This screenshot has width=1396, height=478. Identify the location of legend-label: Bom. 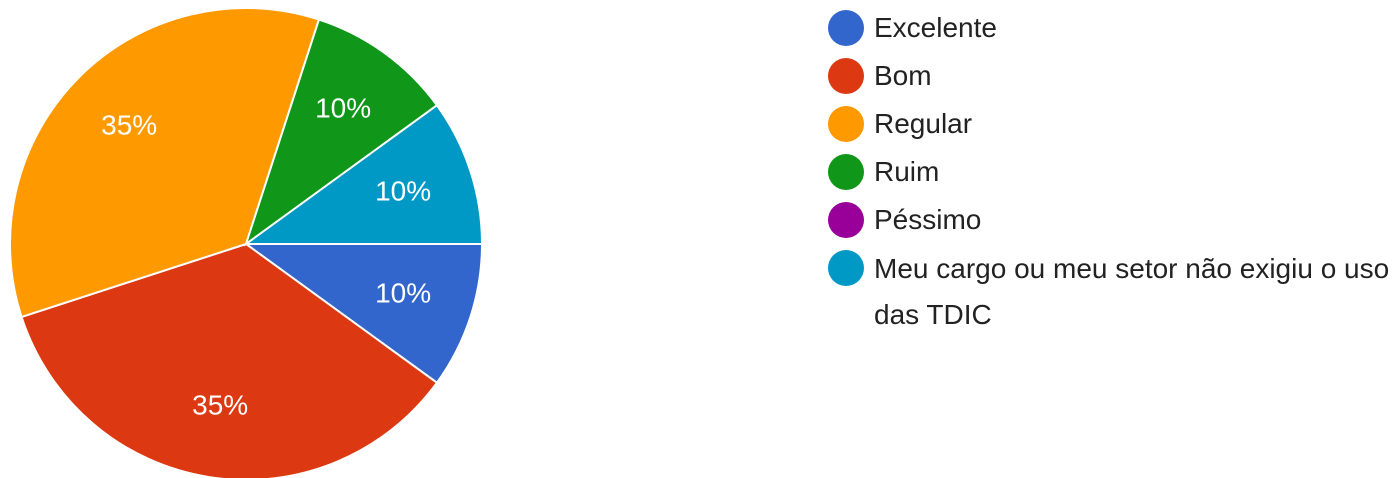
(903, 75).